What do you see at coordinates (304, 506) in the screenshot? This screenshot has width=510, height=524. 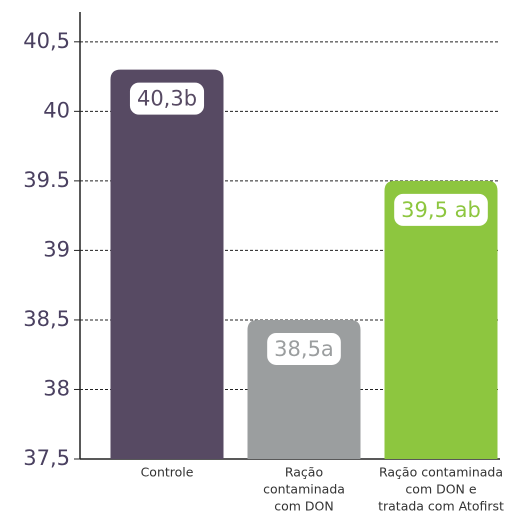 I see `x-tick-label: com DON` at bounding box center [304, 506].